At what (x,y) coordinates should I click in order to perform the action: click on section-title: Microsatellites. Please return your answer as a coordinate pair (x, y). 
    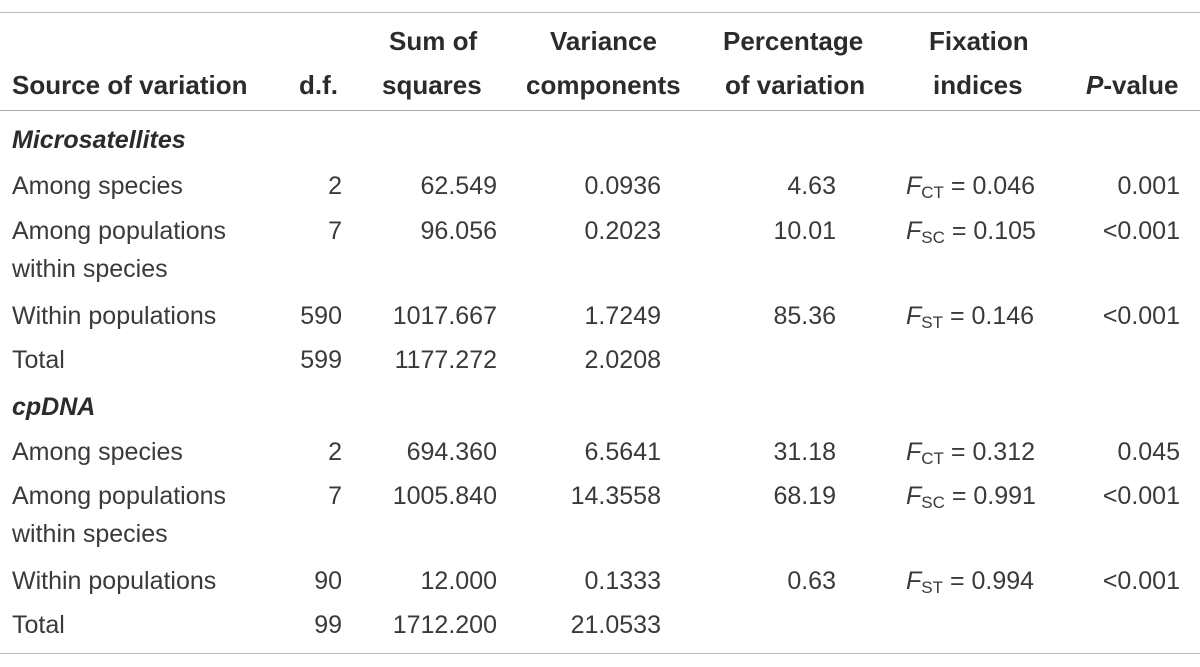
    Looking at the image, I should click on (99, 140).